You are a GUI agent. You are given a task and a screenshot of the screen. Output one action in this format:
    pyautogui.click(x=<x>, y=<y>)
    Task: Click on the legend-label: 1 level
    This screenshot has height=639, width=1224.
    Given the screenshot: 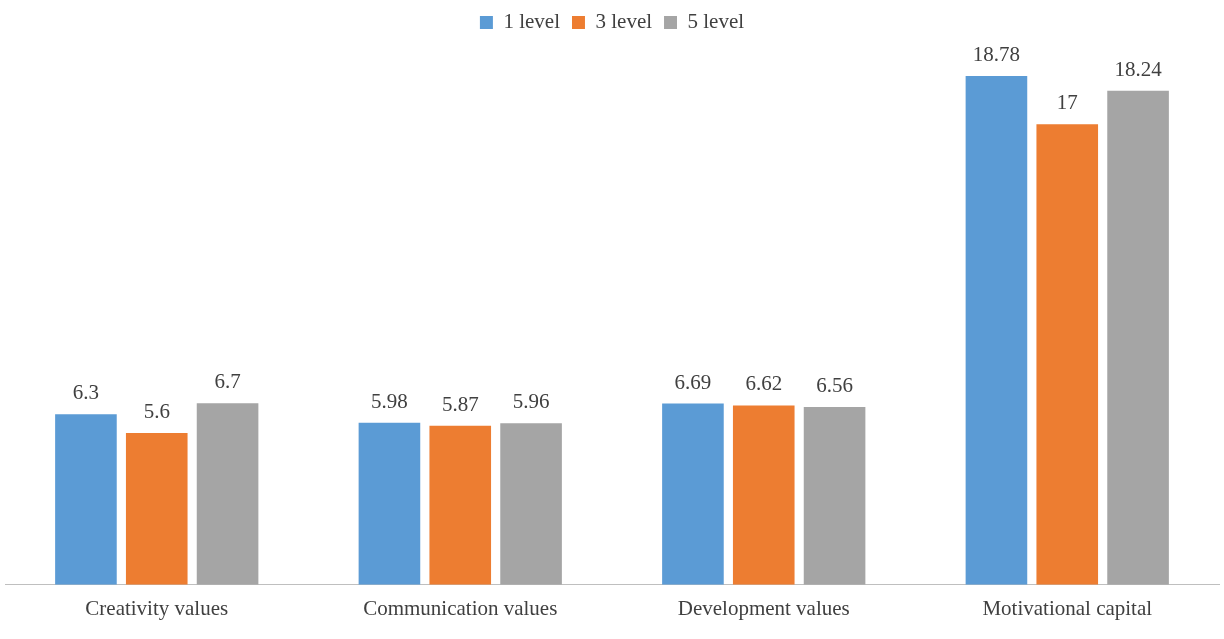 What is the action you would take?
    pyautogui.click(x=532, y=21)
    